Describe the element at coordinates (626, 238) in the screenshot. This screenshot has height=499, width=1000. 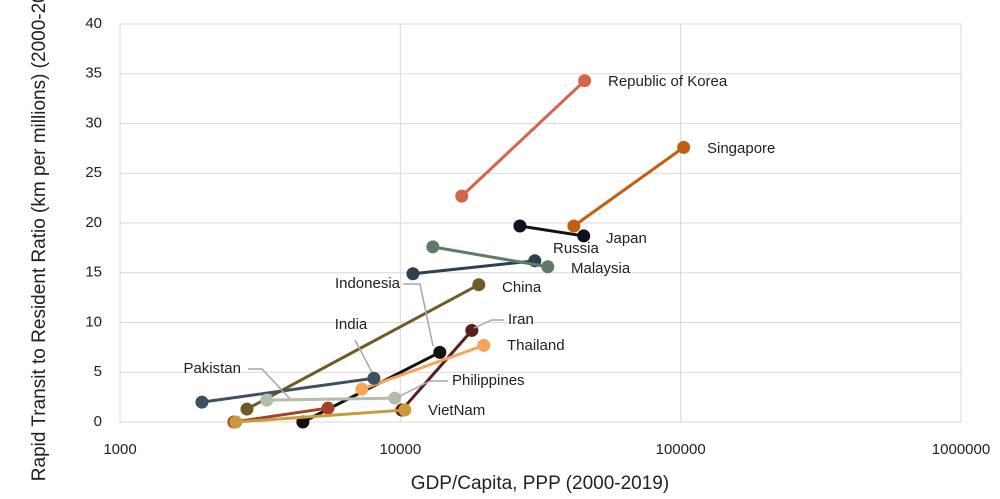
I see `series-label: Japan` at that location.